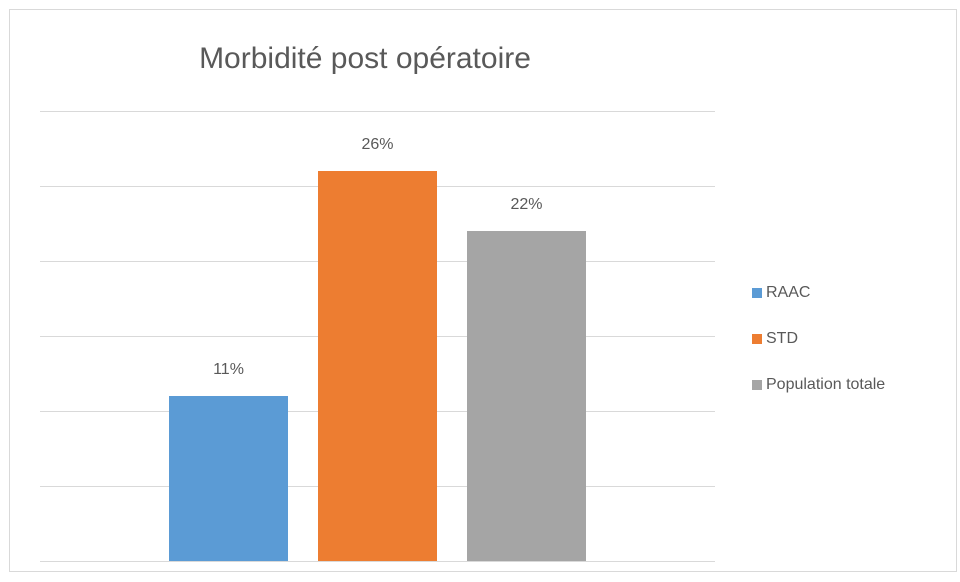 The width and height of the screenshot is (960, 582). Describe the element at coordinates (825, 384) in the screenshot. I see `legend-label: Population totale` at that location.